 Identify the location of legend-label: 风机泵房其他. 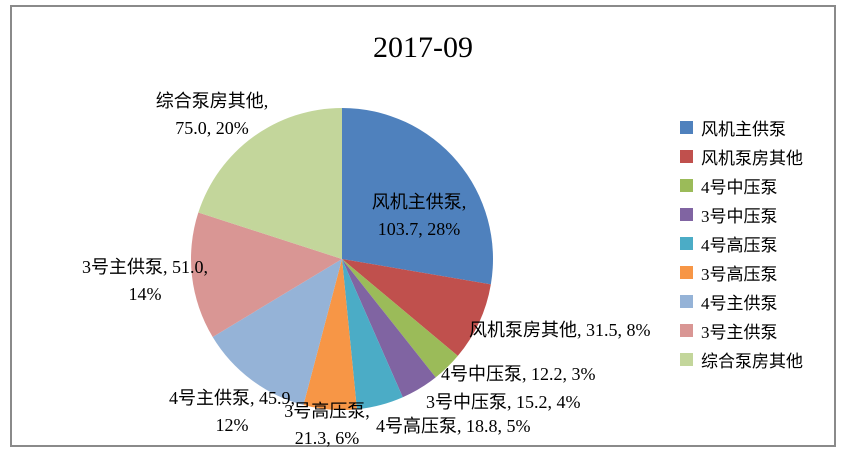
(752, 158).